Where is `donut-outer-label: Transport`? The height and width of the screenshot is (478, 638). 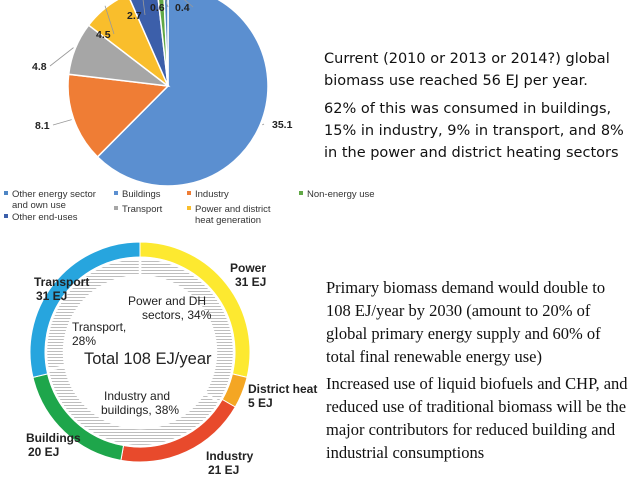
donut-outer-label: Transport is located at coordinates (61, 282).